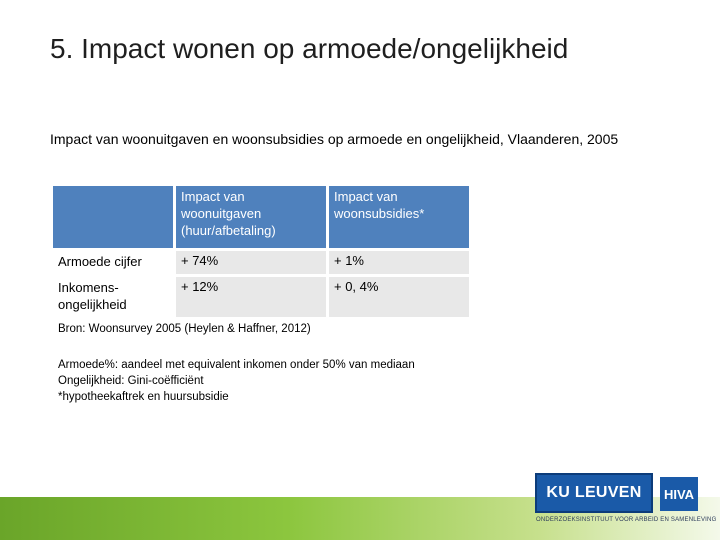  What do you see at coordinates (399, 297) in the screenshot?
I see `cell-ongelijkheid-woonsubsidies: + 0, 4%` at bounding box center [399, 297].